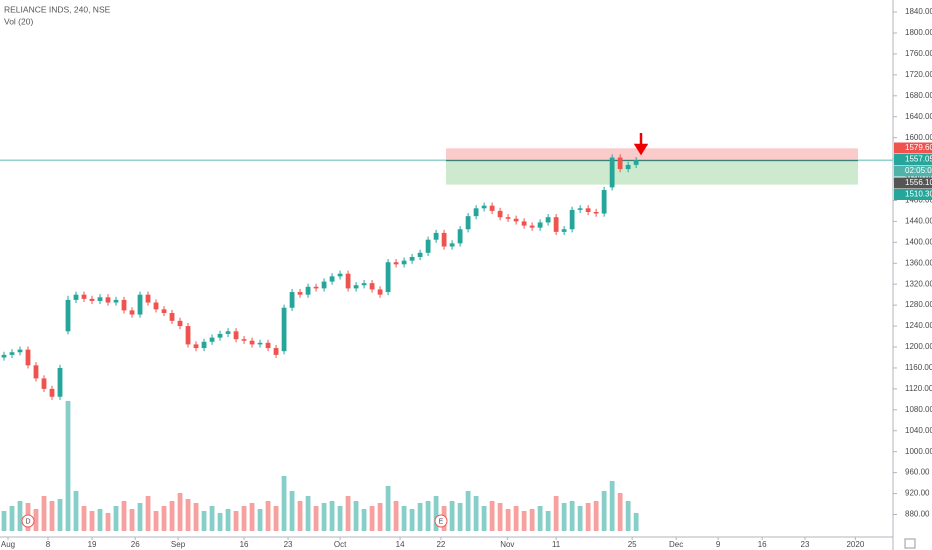  What do you see at coordinates (918, 451) in the screenshot?
I see `y-tick-label: 1000.00` at bounding box center [918, 451].